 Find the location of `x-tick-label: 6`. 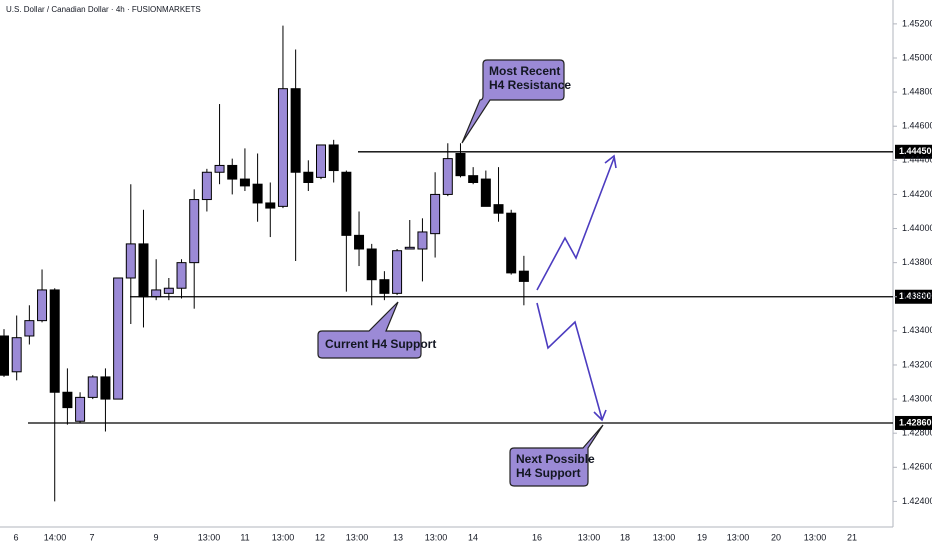

x-tick-label: 6 is located at coordinates (15, 537).